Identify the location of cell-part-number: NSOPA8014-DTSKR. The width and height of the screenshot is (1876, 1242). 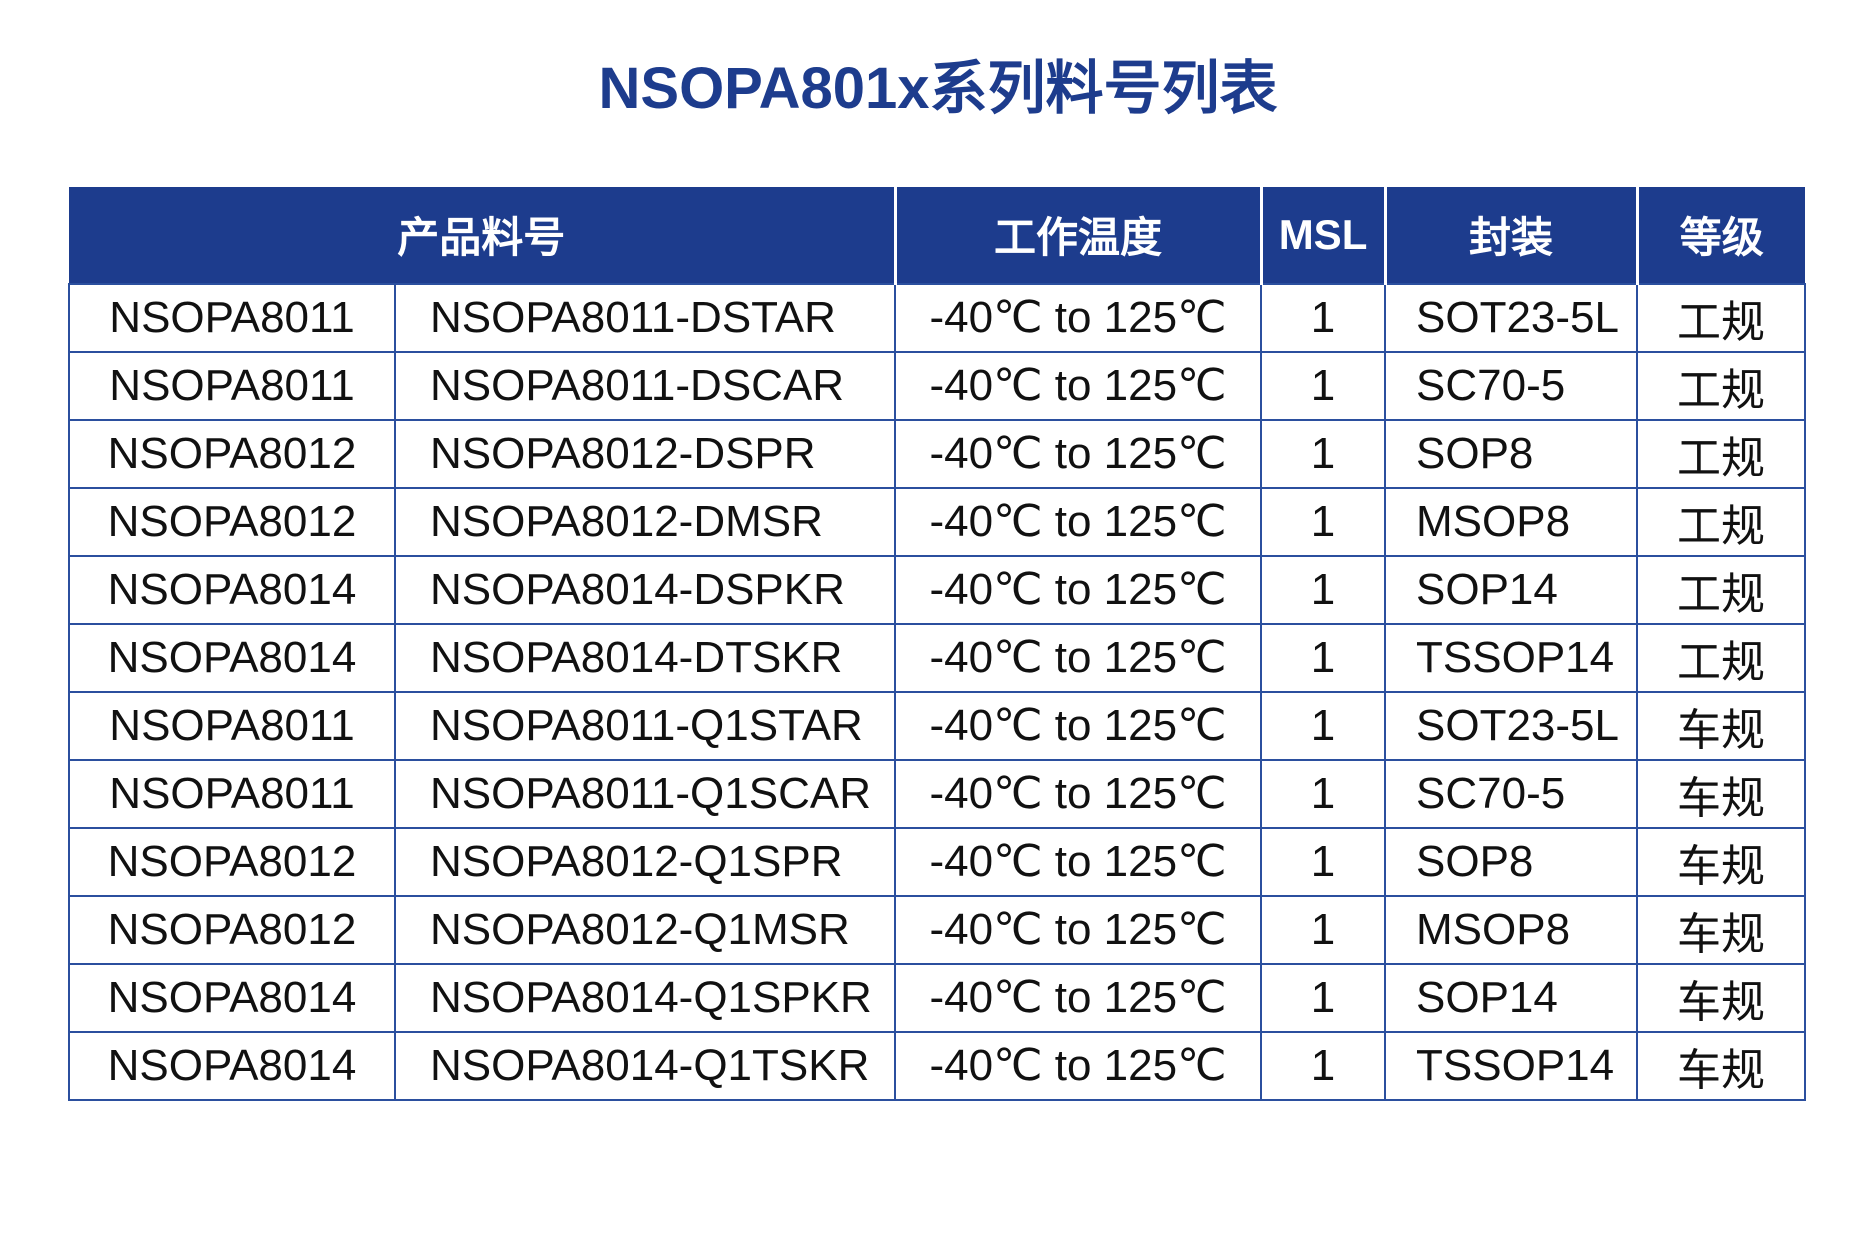
(645, 657).